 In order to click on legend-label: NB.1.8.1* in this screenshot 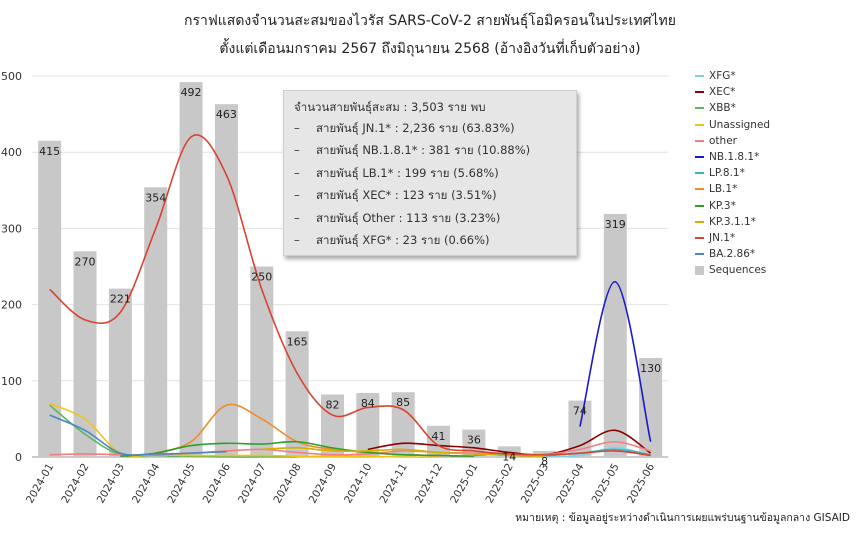, I will do `click(734, 157)`.